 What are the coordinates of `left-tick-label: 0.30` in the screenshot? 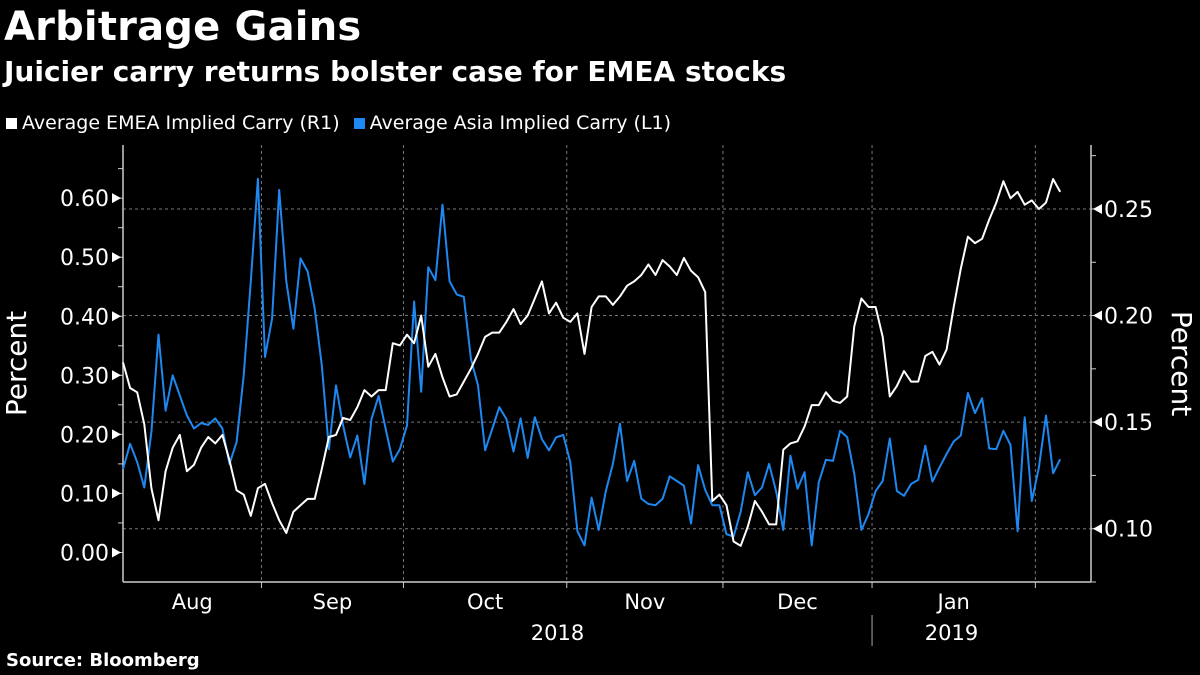 It's located at (84, 376).